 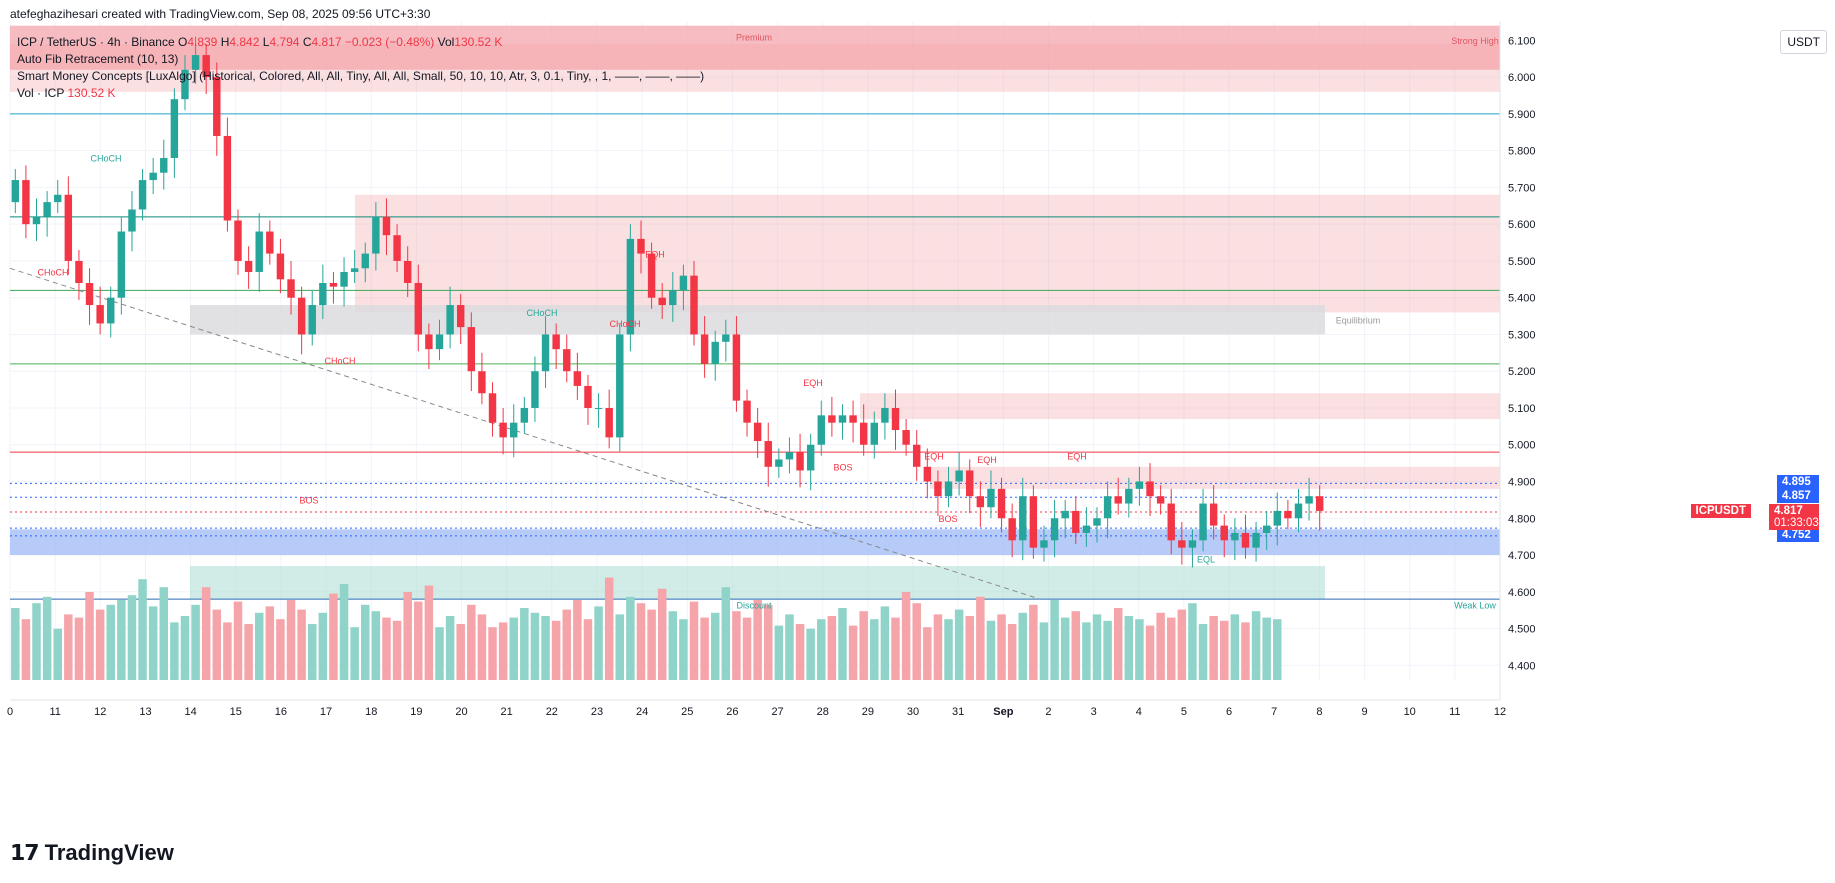 I want to click on time-tick: 14, so click(x=190, y=712).